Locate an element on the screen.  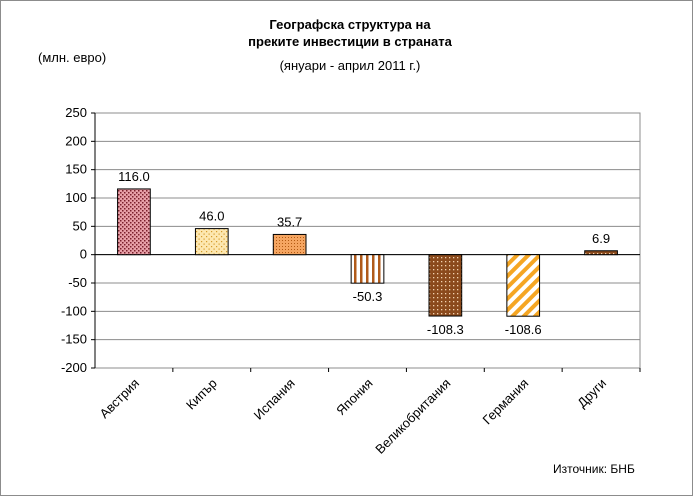
y-tick-label: 200 is located at coordinates (76, 140).